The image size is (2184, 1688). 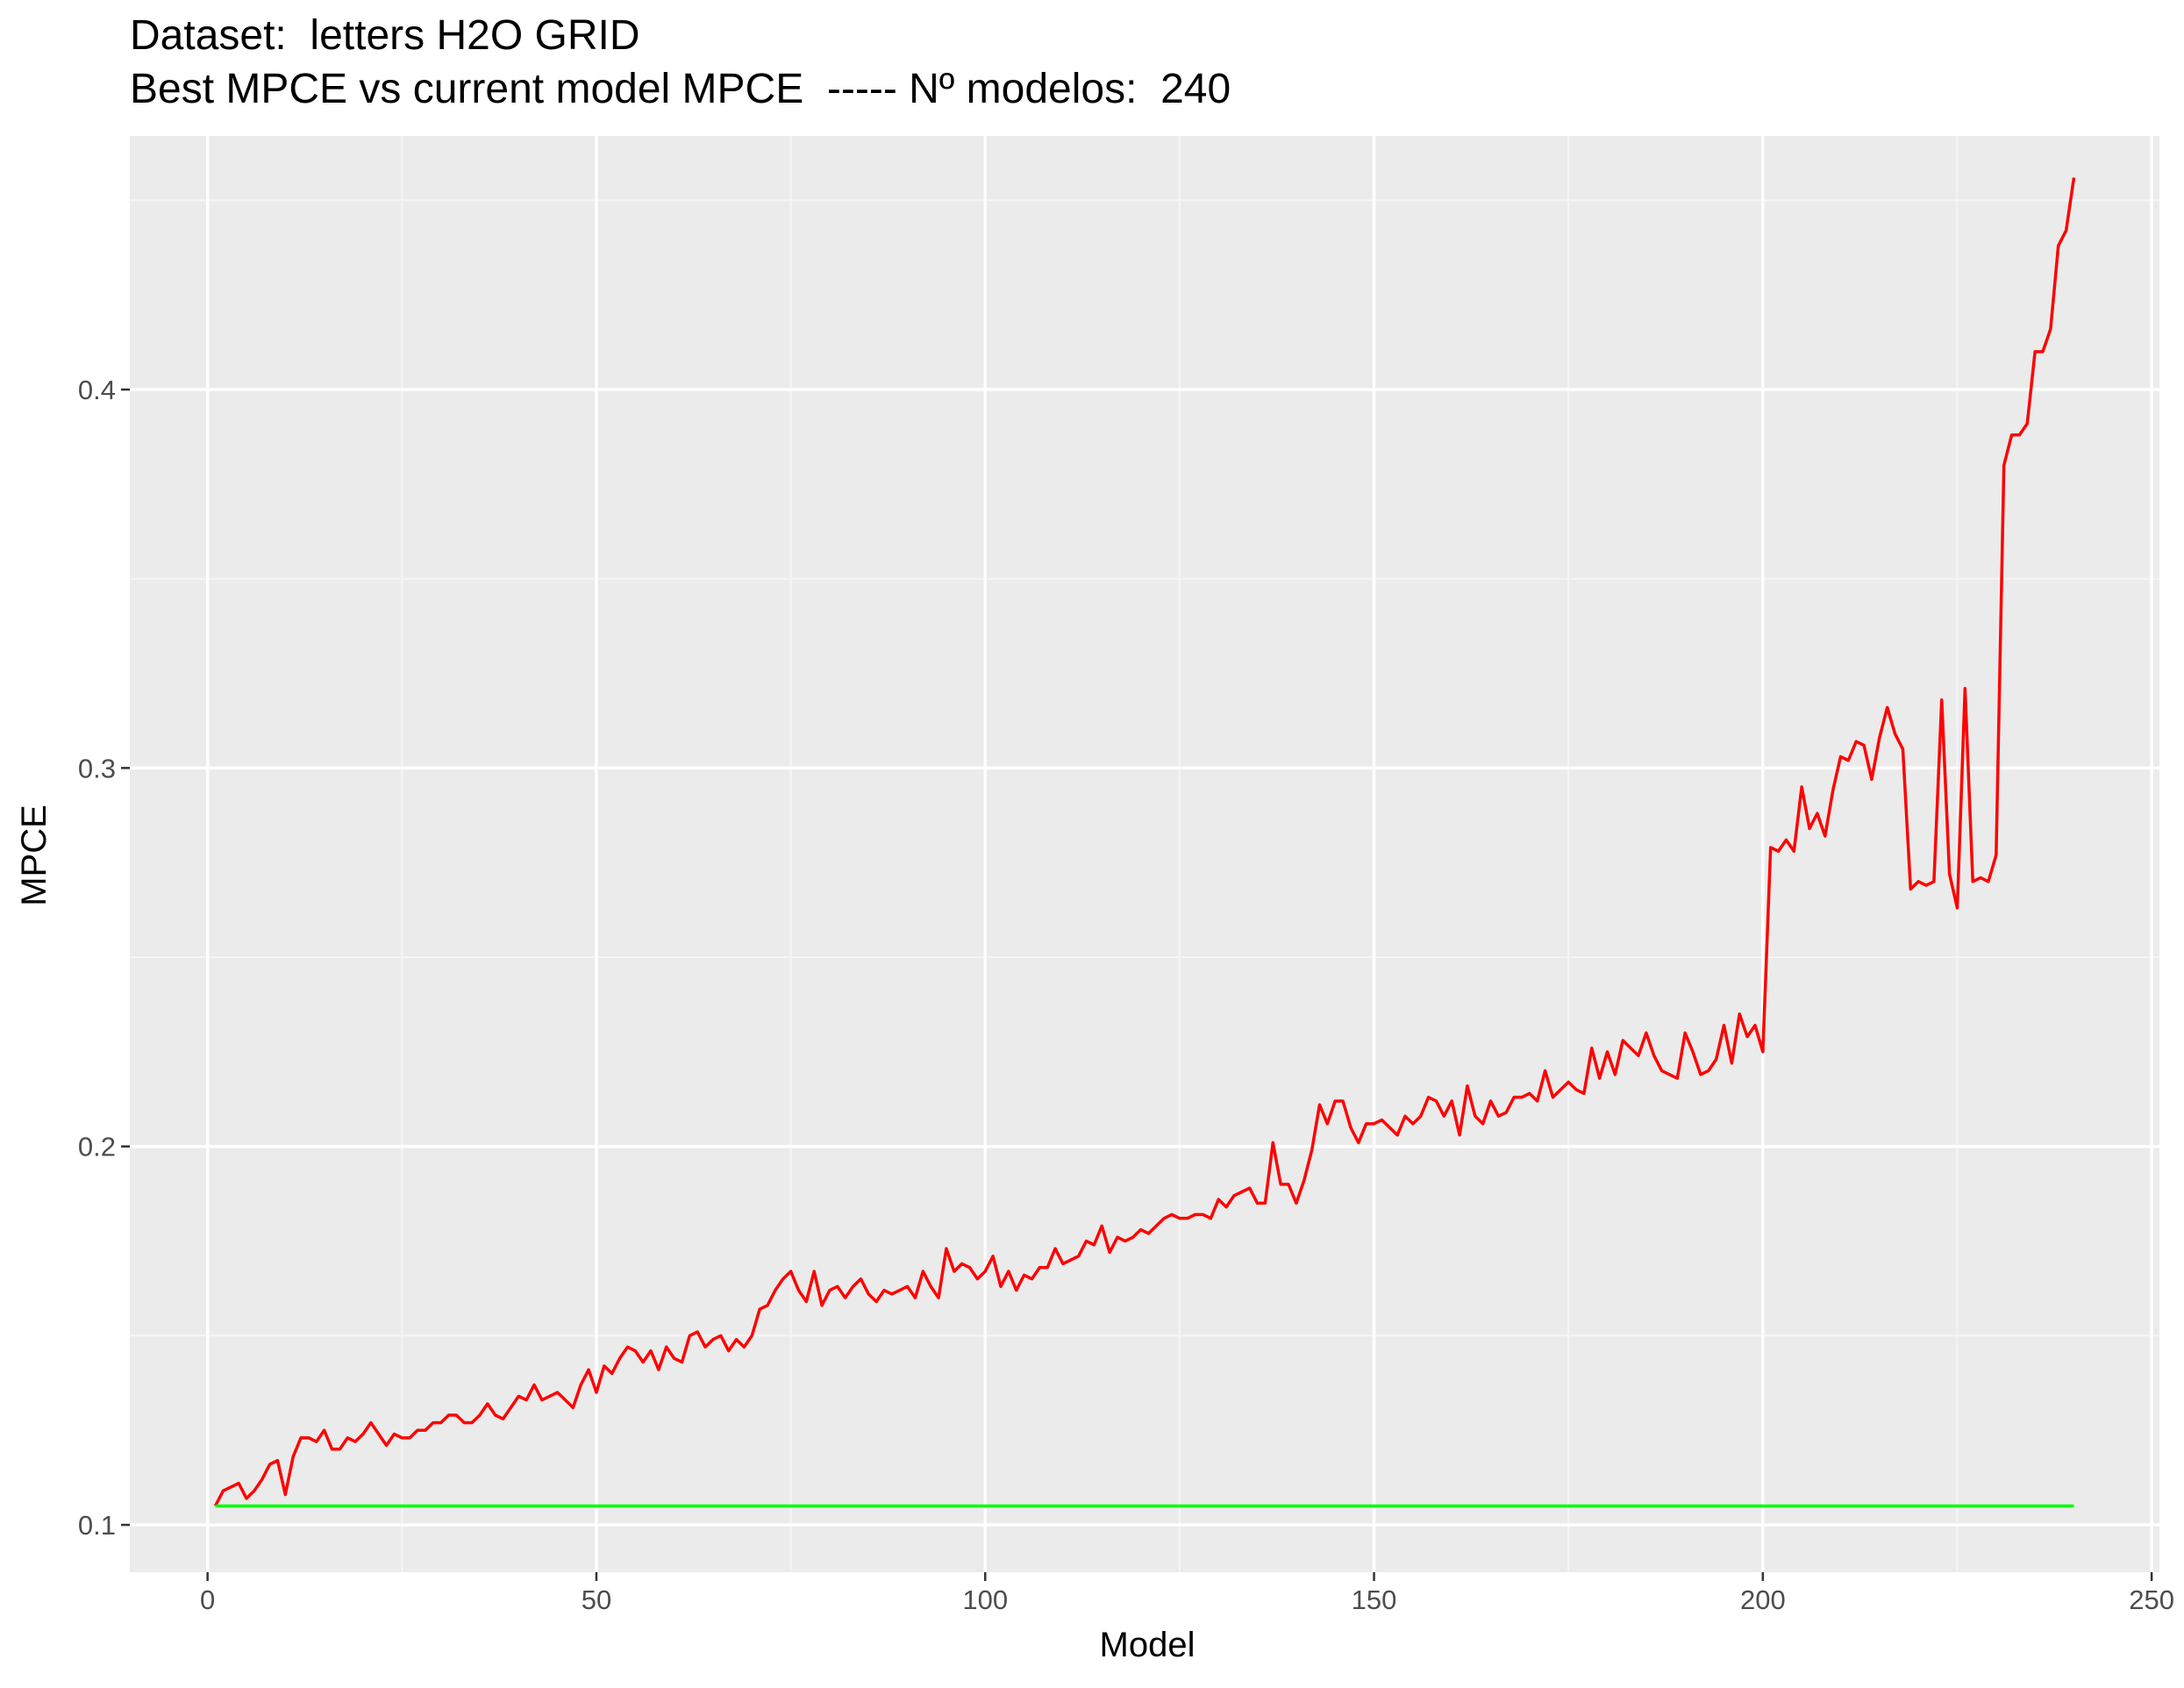 I want to click on y-tick-label: 0.1, so click(x=97, y=1526).